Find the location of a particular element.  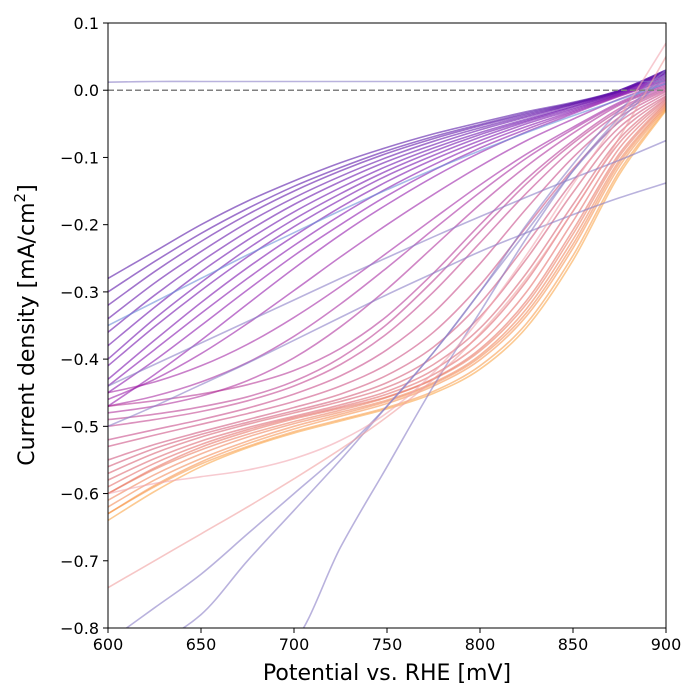

x-axis-ticks: 600 650 700 750 800 850 900 is located at coordinates (387, 641).